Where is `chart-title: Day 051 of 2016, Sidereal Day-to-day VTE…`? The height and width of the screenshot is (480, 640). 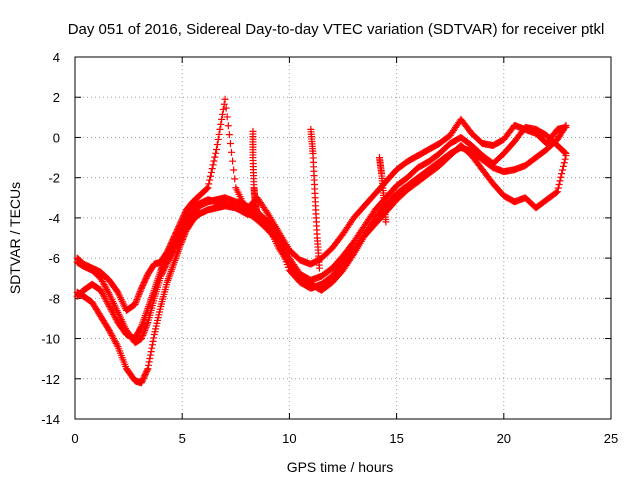 chart-title: Day 051 of 2016, Sidereal Day-to-day VTE… is located at coordinates (336, 29).